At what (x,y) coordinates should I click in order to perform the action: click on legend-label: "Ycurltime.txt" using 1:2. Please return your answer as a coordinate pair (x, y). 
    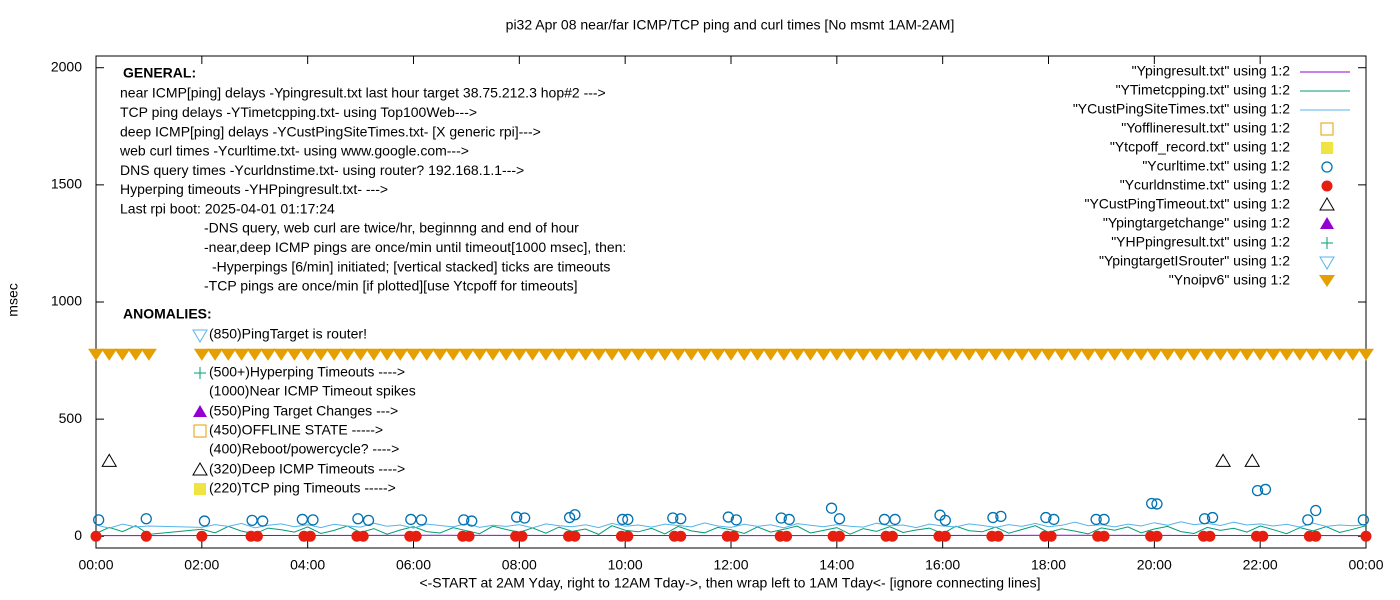
    Looking at the image, I should click on (1216, 166).